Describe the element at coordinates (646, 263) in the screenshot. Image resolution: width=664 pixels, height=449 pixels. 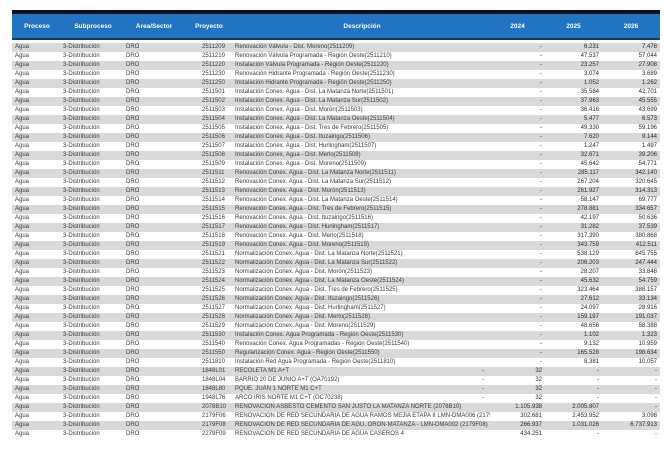
I see `cell-2026: 247.444` at that location.